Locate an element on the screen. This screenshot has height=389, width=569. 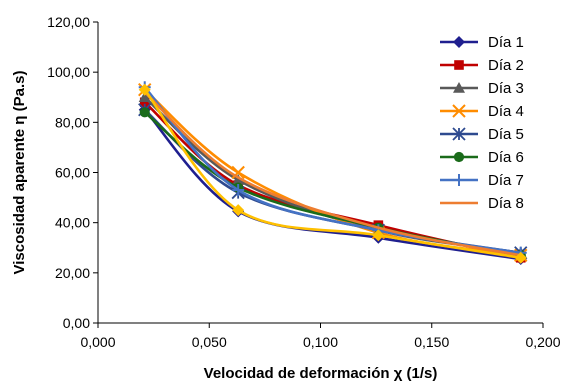
x-tick-label: 0,100 is located at coordinates (320, 342).